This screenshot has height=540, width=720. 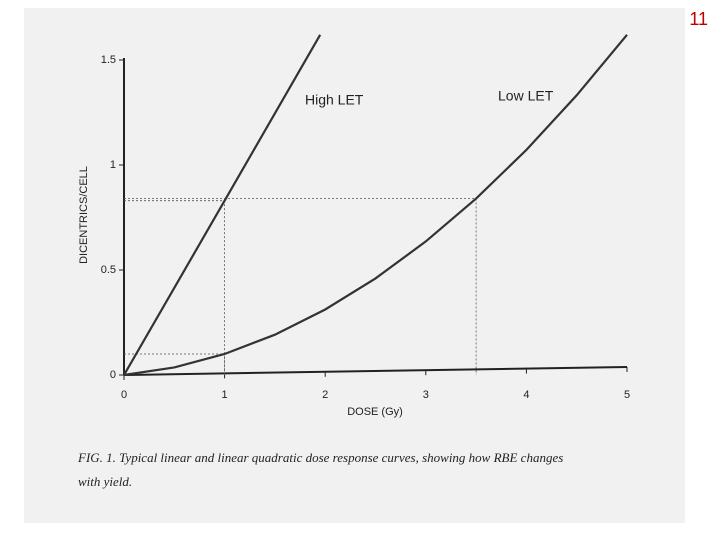 I want to click on y-tick-label: 1, so click(x=113, y=165).